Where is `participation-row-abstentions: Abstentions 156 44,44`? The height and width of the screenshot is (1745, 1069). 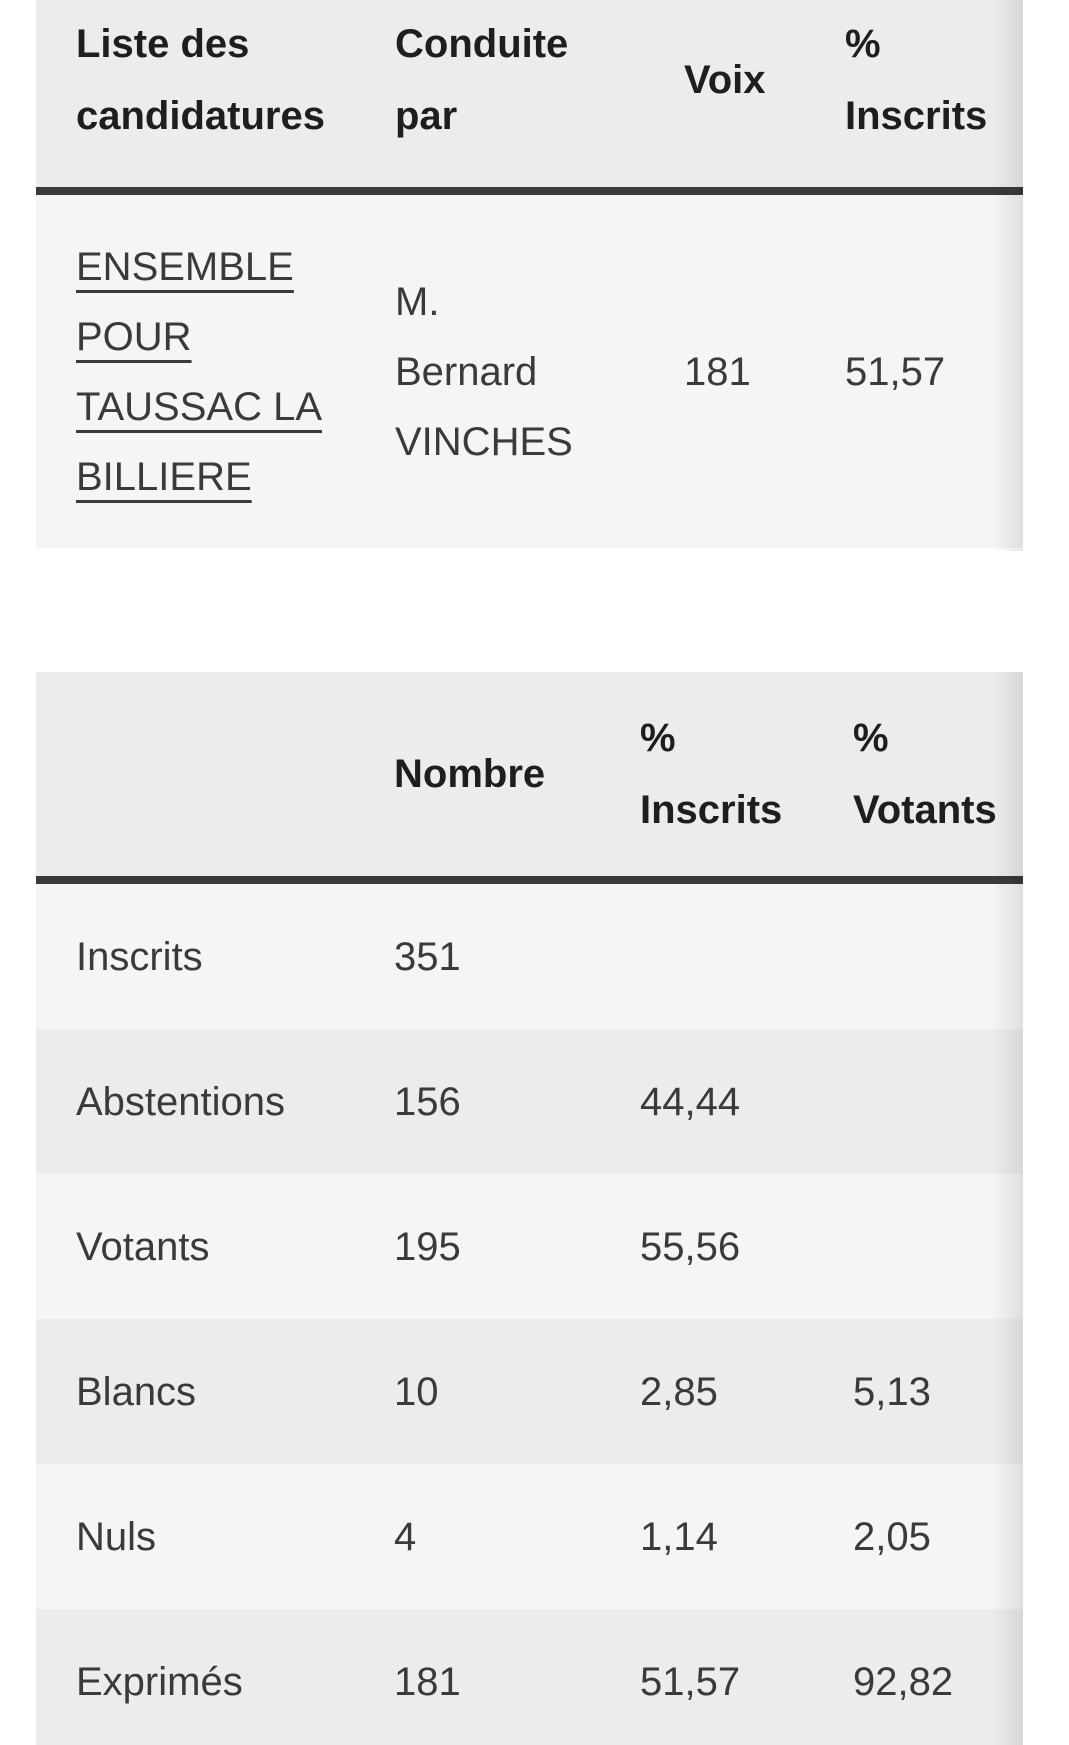
participation-row-abstentions: Abstentions 156 44,44 is located at coordinates (529, 1101).